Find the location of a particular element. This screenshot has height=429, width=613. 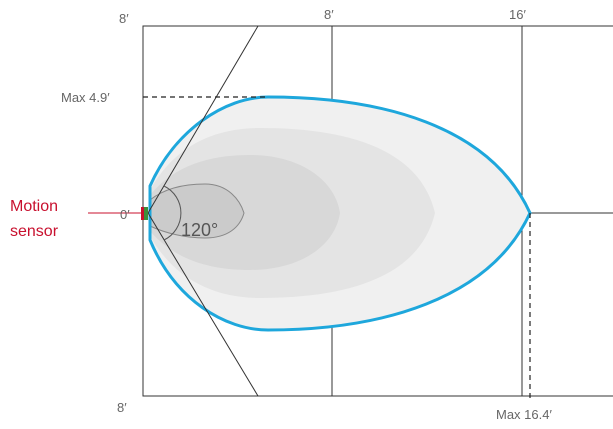

sensor-label-line1: Motion is located at coordinates (34, 206).